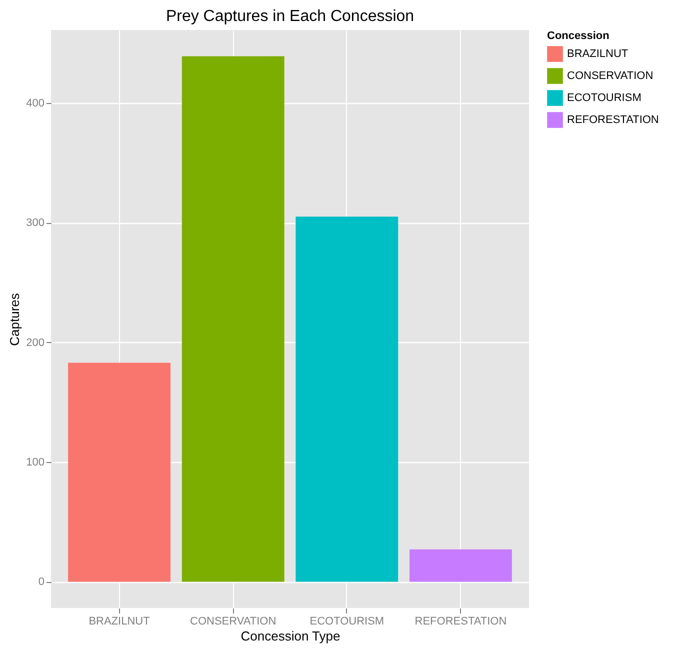 The image size is (698, 649). Describe the element at coordinates (604, 98) in the screenshot. I see `legend-label: ECOTOURISM` at that location.